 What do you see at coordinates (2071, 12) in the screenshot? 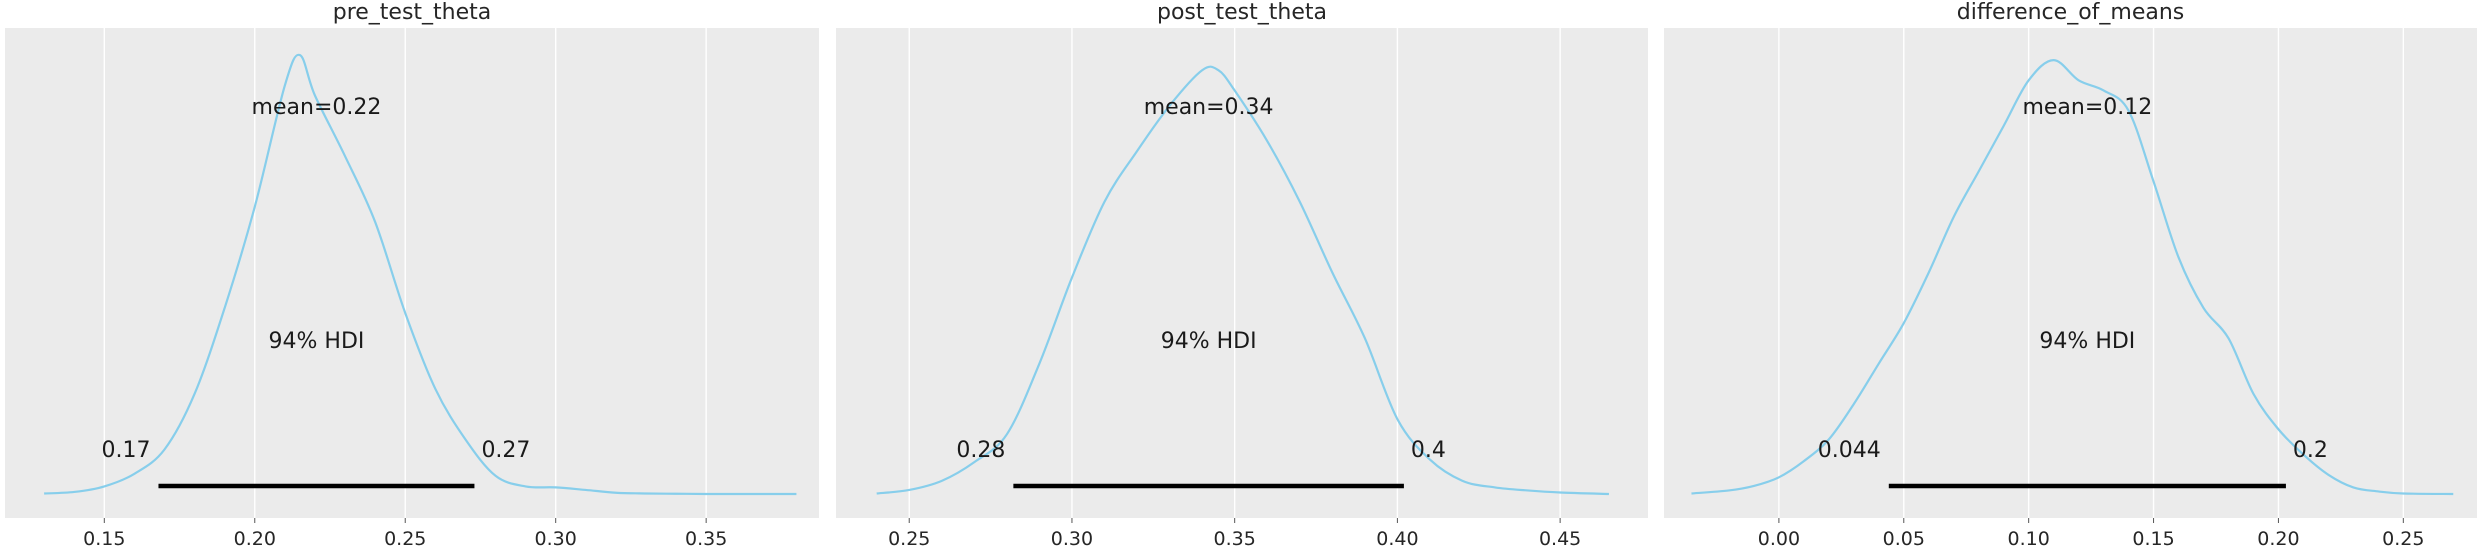
I see `panel-title: difference_of_means` at bounding box center [2071, 12].